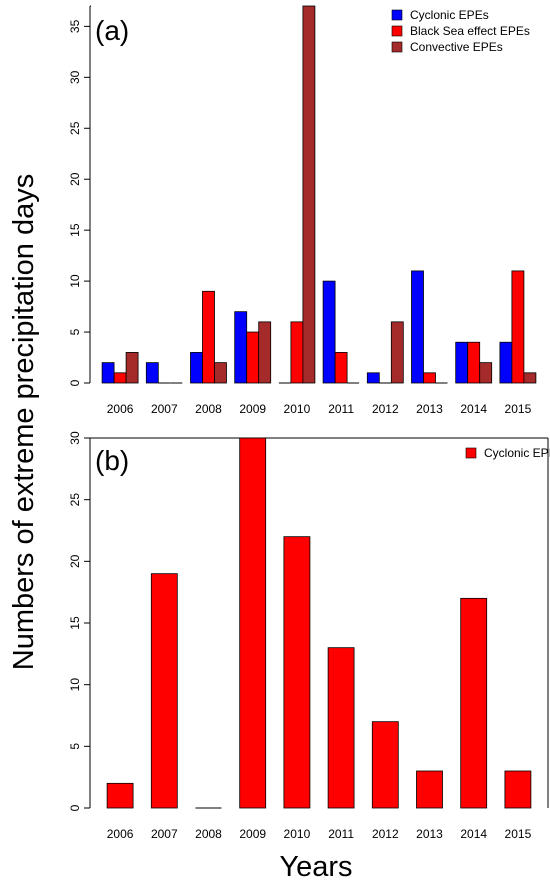  I want to click on legend-label: Black Sea effect EPEs, so click(470, 31).